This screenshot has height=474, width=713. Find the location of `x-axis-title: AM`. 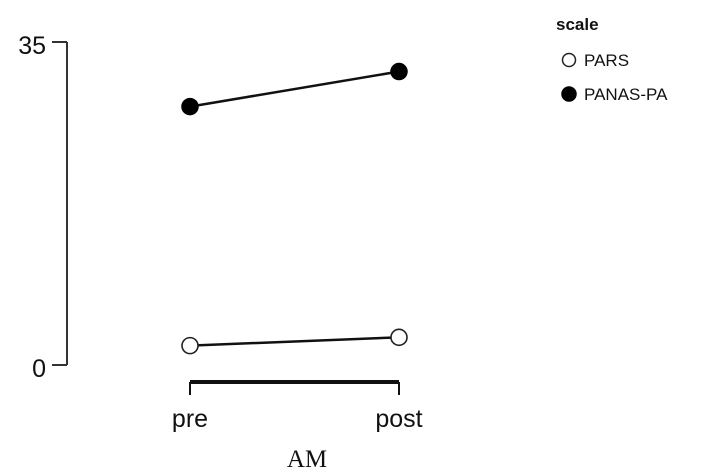

x-axis-title: AM is located at coordinates (307, 459).